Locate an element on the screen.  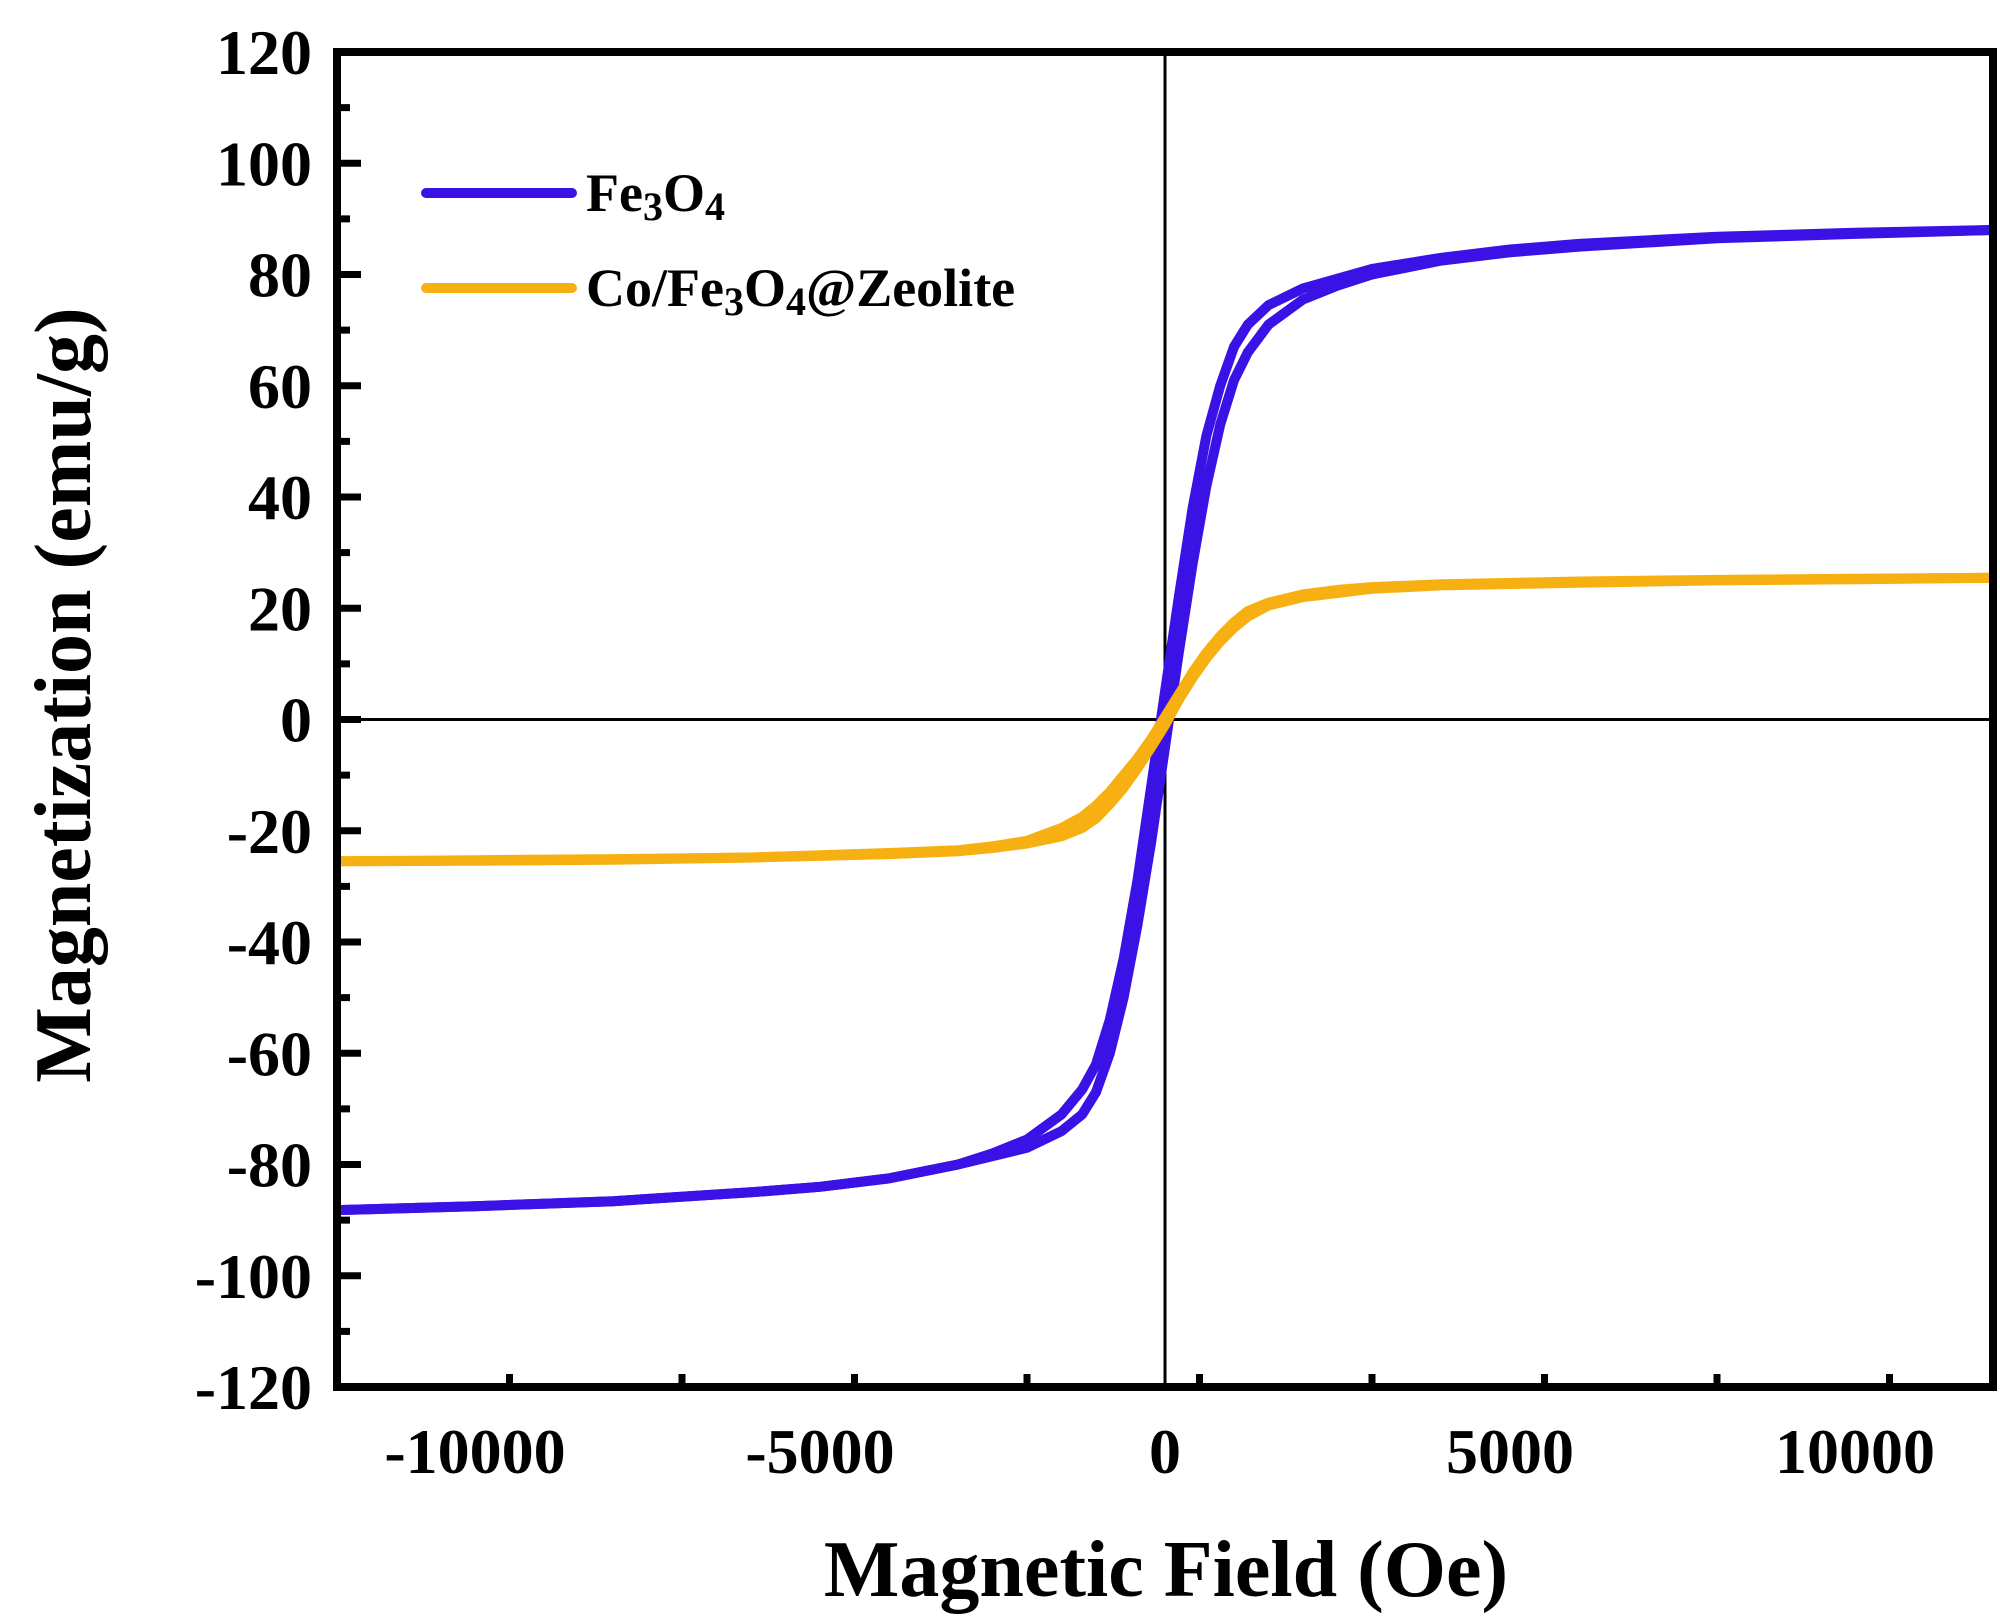
y-tick-label: 60 is located at coordinates (280, 386).